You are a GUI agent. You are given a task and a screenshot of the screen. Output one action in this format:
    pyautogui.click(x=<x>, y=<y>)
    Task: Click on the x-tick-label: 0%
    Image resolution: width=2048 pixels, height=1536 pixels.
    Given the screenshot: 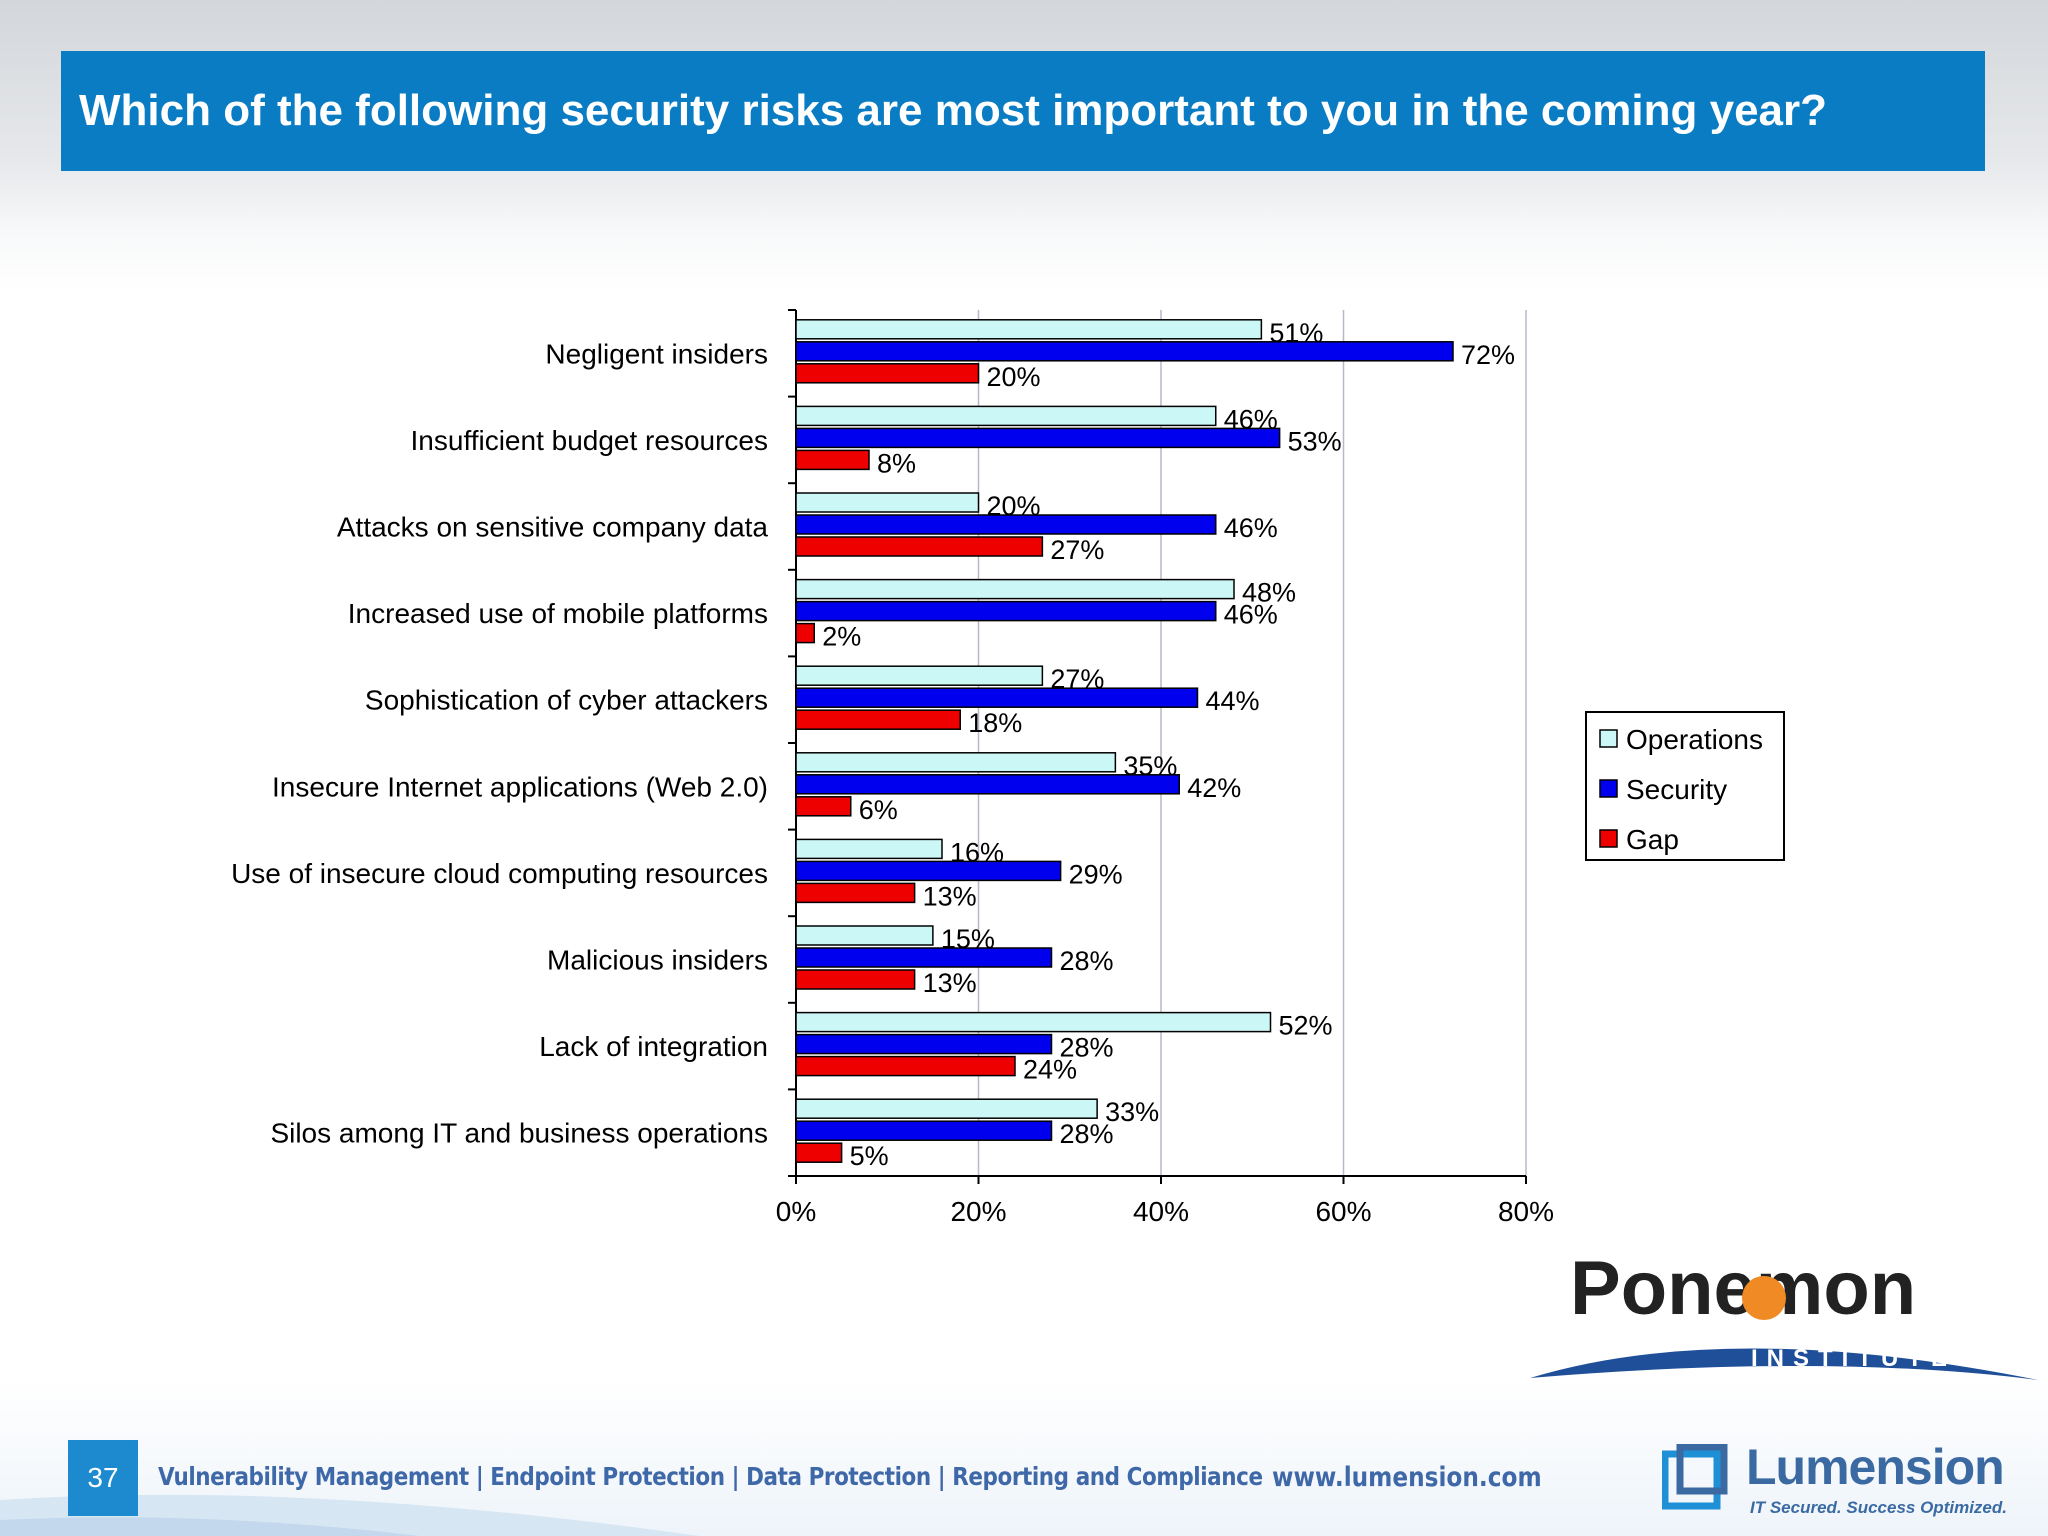 What is the action you would take?
    pyautogui.click(x=796, y=1211)
    